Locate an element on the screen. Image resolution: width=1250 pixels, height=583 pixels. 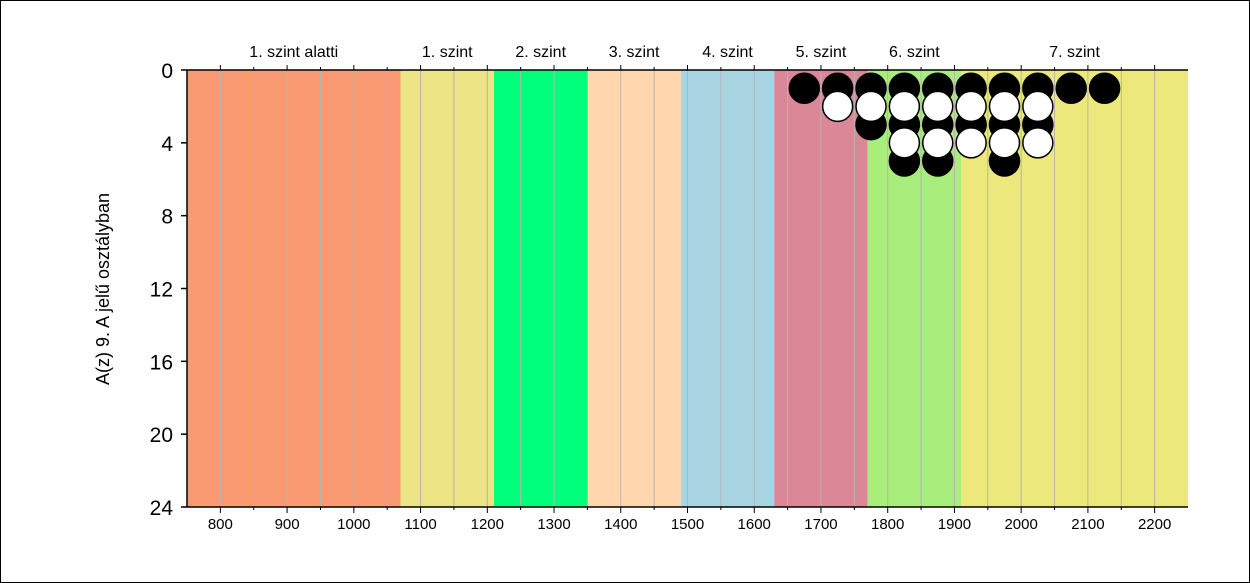
y-tick-label-0: 0 is located at coordinates (167, 71).